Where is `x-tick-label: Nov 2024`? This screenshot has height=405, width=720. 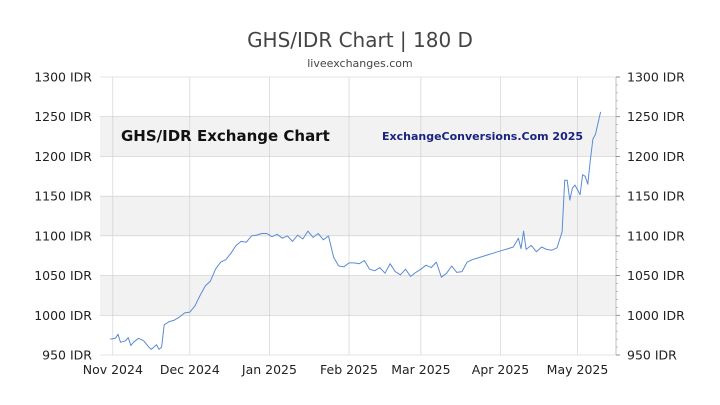 x-tick-label: Nov 2024 is located at coordinates (113, 369).